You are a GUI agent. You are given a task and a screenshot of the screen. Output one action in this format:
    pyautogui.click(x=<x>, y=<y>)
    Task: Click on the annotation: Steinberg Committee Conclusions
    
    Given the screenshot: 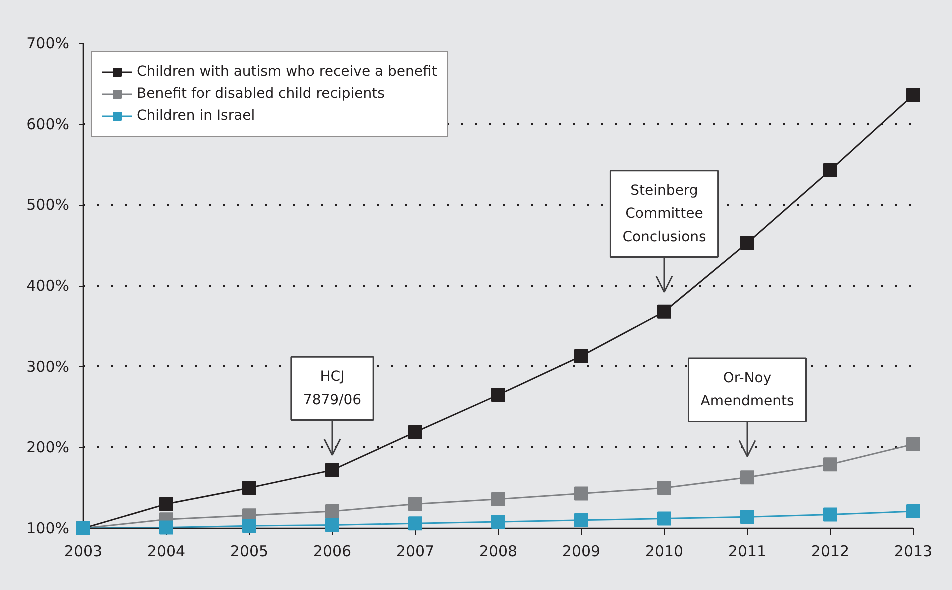 What is the action you would take?
    pyautogui.click(x=664, y=214)
    